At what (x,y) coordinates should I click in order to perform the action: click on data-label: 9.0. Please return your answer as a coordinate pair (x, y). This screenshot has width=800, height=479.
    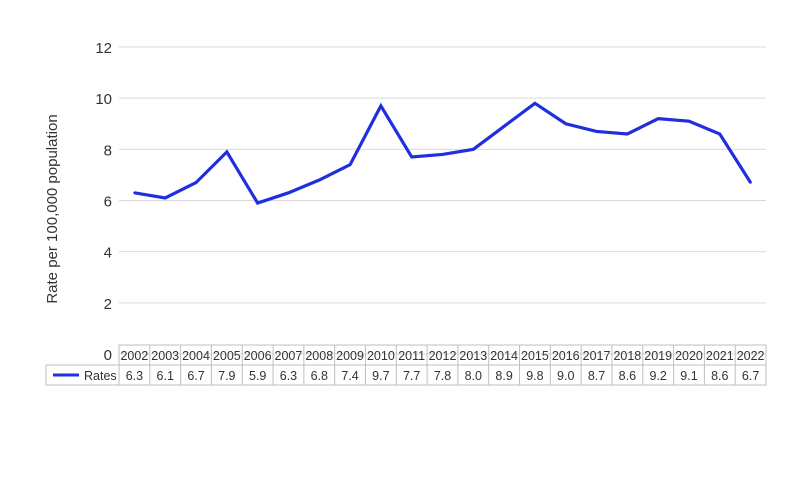
    Looking at the image, I should click on (565, 376).